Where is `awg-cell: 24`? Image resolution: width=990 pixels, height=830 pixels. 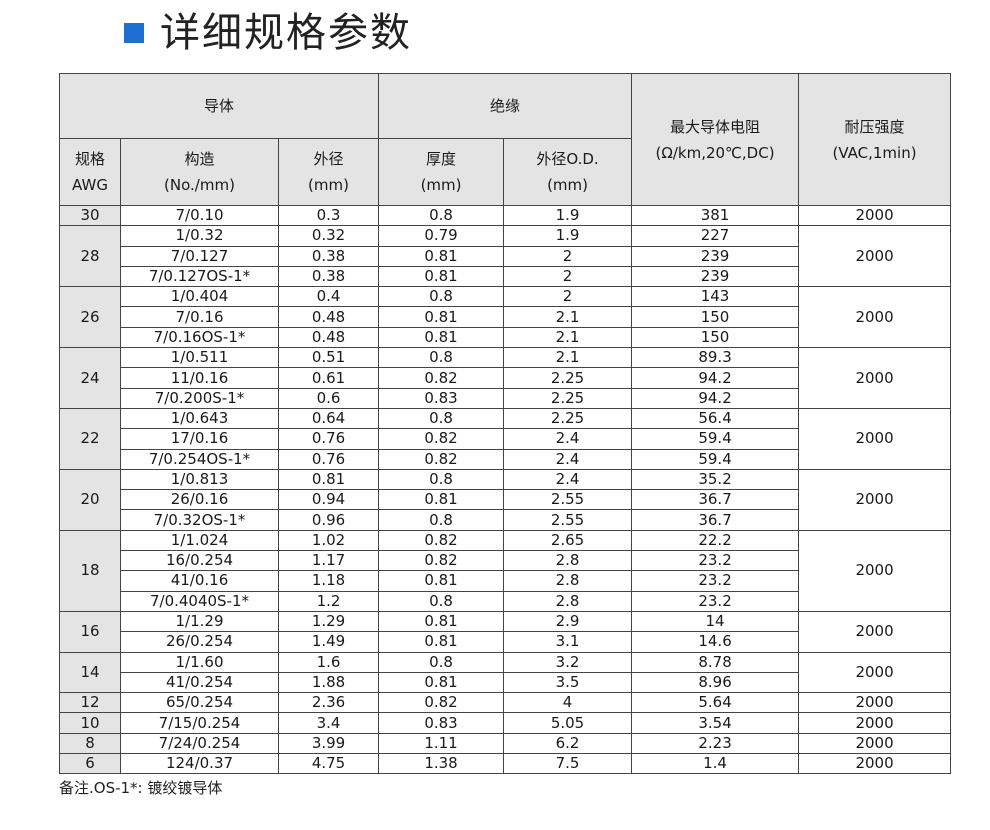
awg-cell: 24 is located at coordinates (90, 378).